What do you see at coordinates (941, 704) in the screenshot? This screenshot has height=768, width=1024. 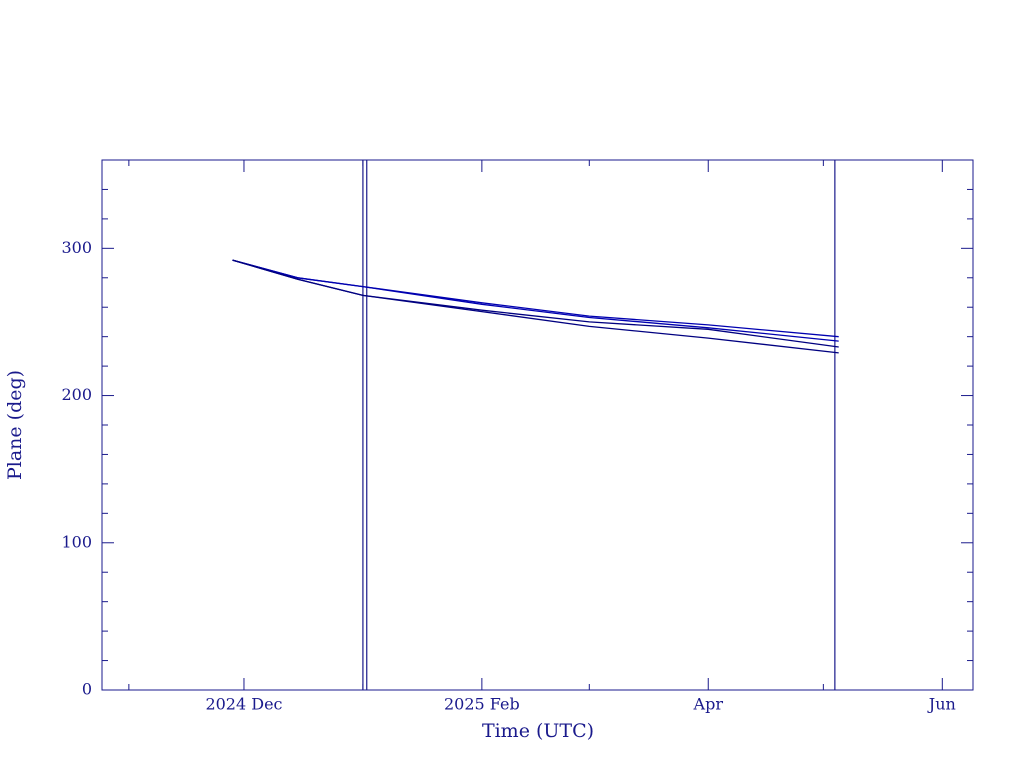 I see `x-tick-label: Jun` at bounding box center [941, 704].